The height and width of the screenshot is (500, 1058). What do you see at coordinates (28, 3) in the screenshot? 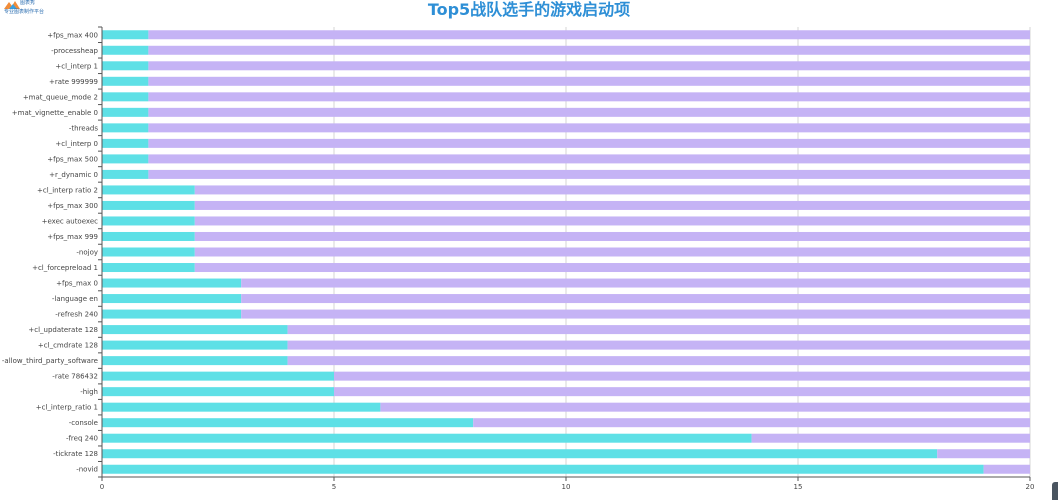
I see `logo-name: 图表秀` at bounding box center [28, 3].